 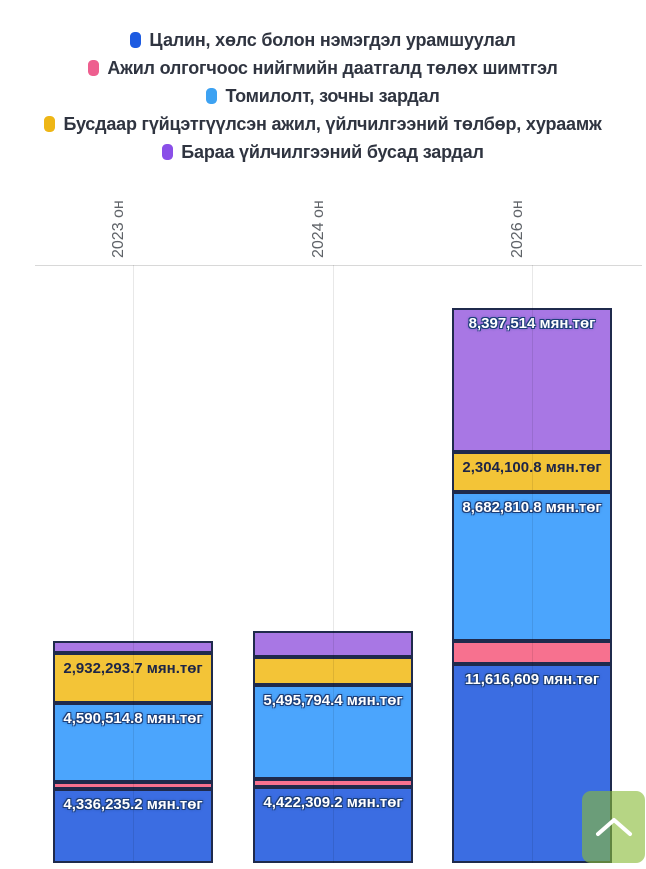 I want to click on gridline-2026, so click(x=532, y=564).